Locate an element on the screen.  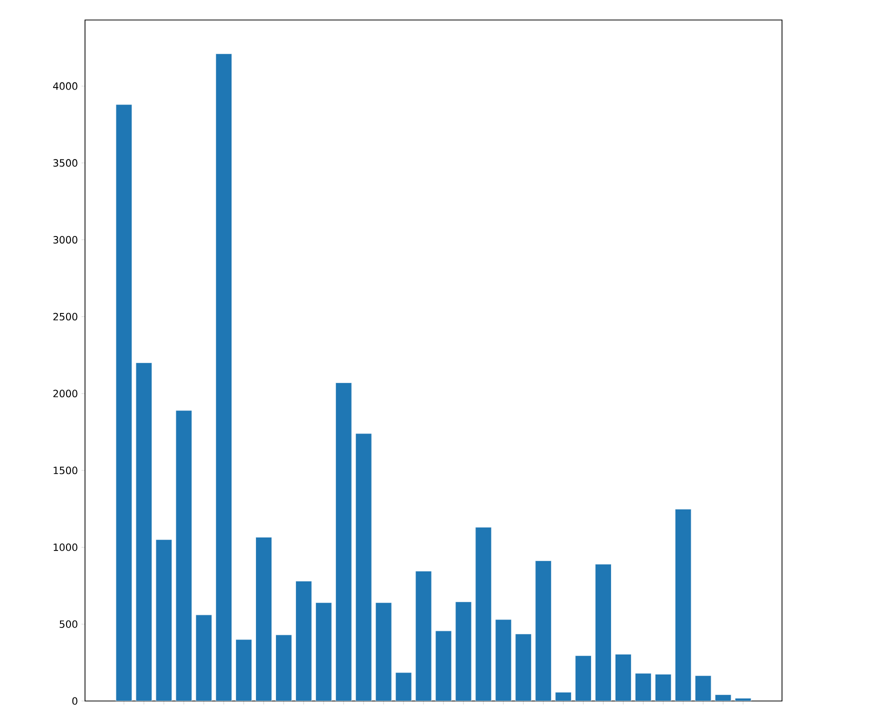
y-tick-label: 3500 is located at coordinates (65, 163).